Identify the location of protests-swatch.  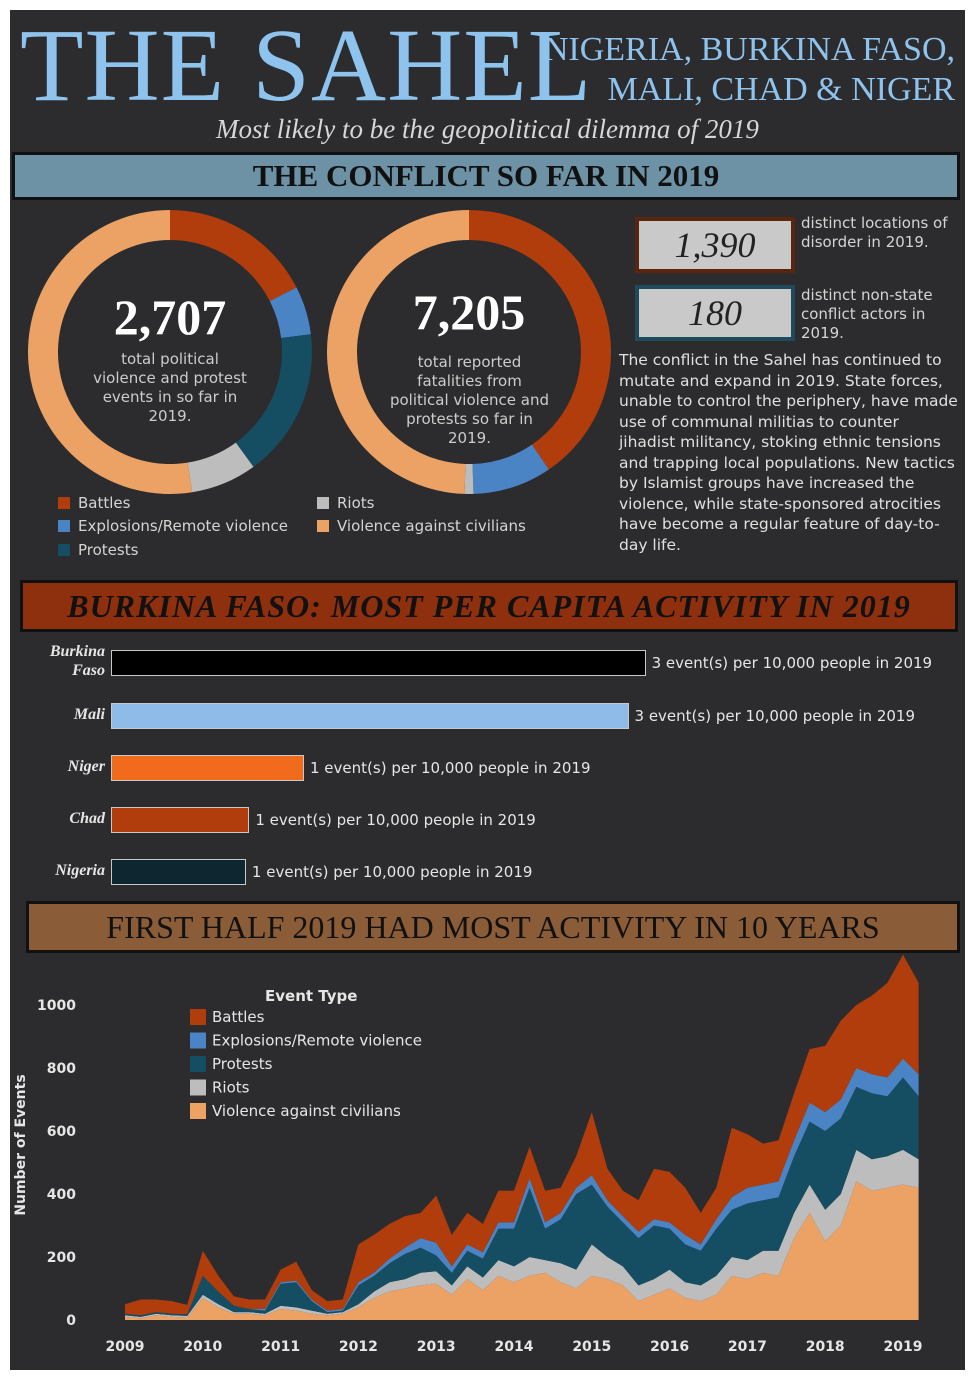
(64, 550).